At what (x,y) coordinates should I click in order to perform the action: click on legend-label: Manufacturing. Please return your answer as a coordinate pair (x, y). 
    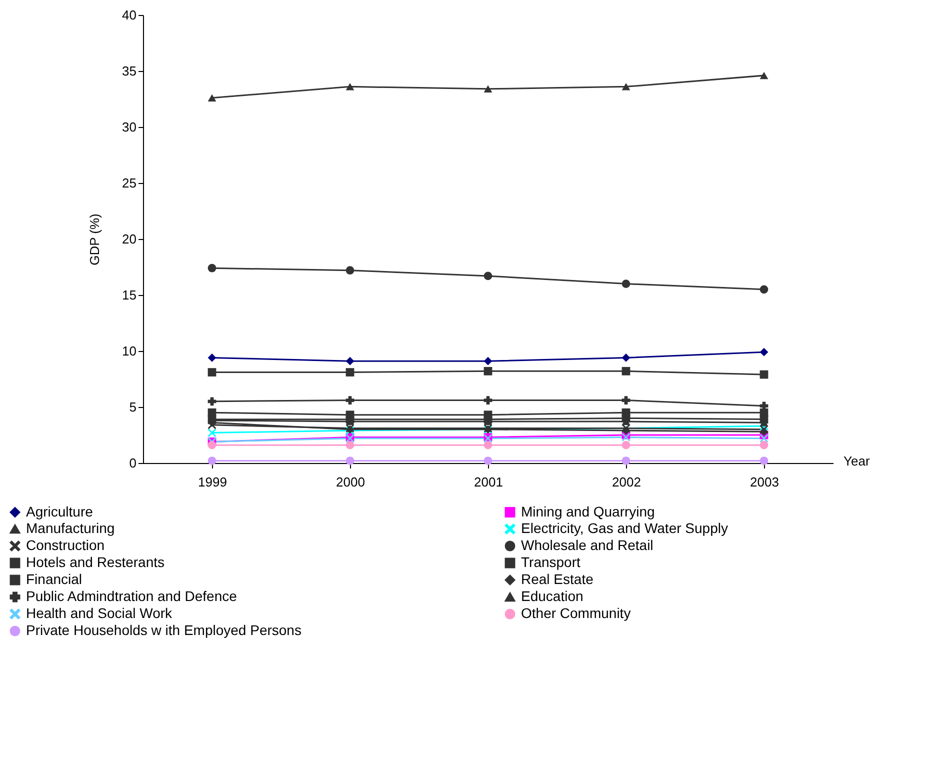
    Looking at the image, I should click on (70, 528).